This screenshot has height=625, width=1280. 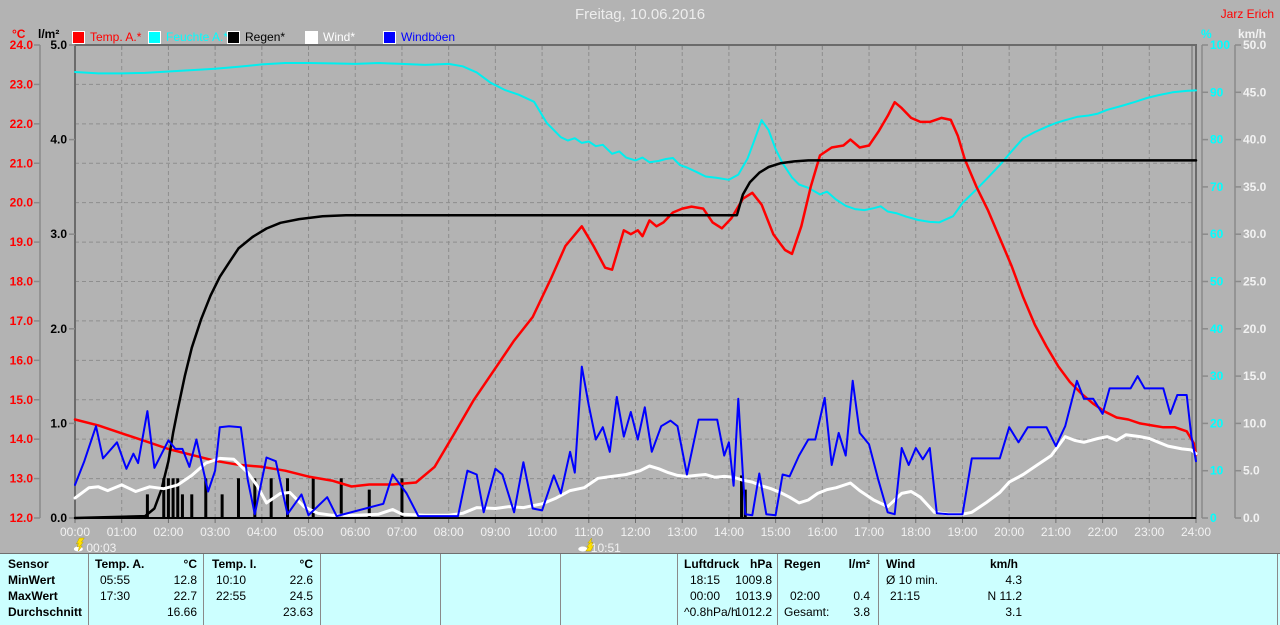 I want to click on luftdruck-max-value: 1013.9, so click(x=753, y=596).